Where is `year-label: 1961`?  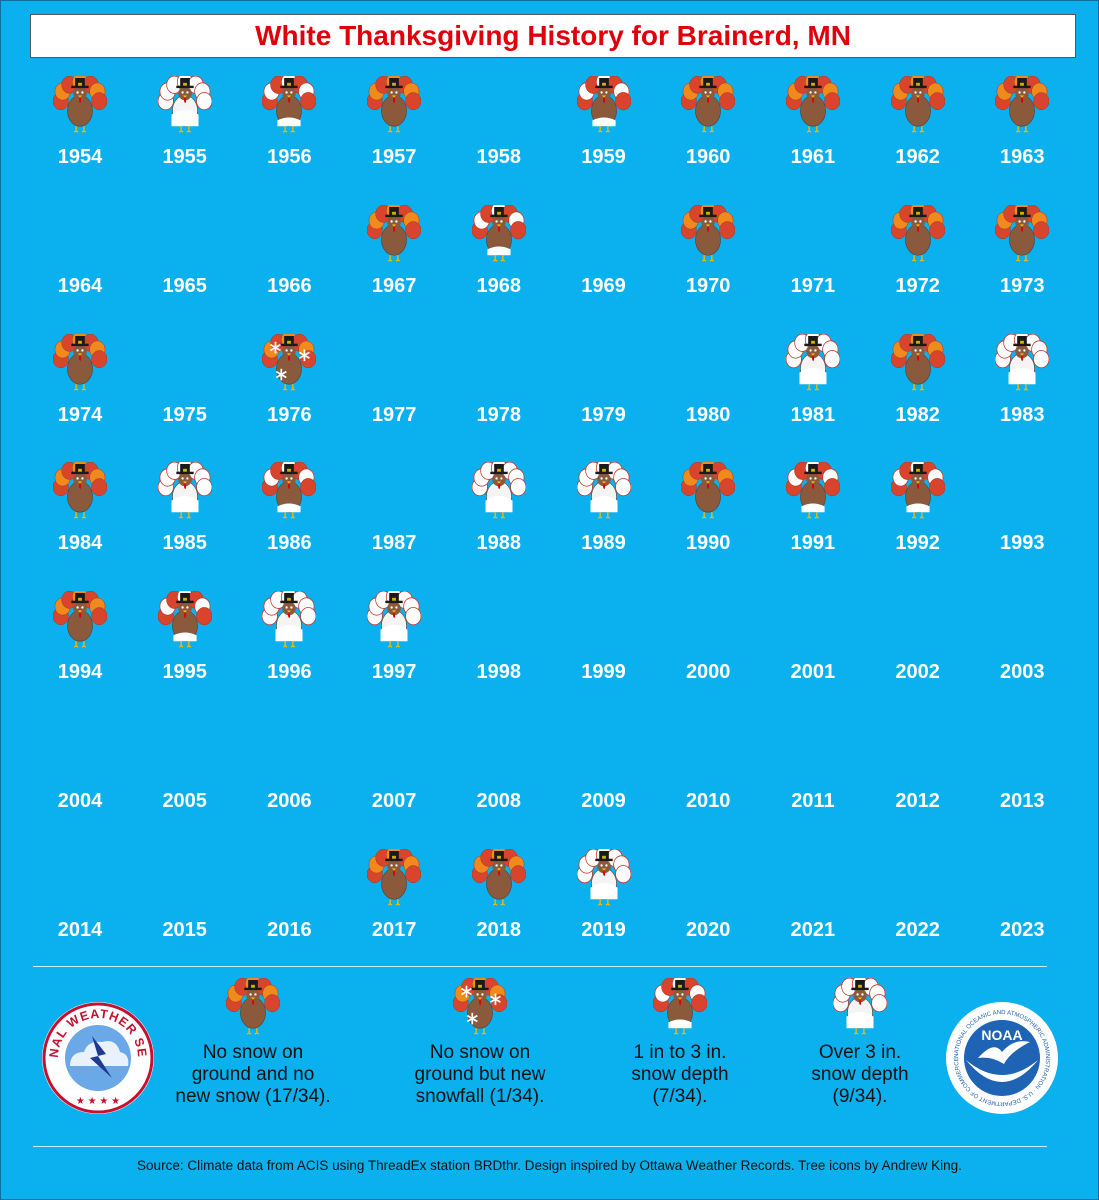
year-label: 1961 is located at coordinates (813, 157).